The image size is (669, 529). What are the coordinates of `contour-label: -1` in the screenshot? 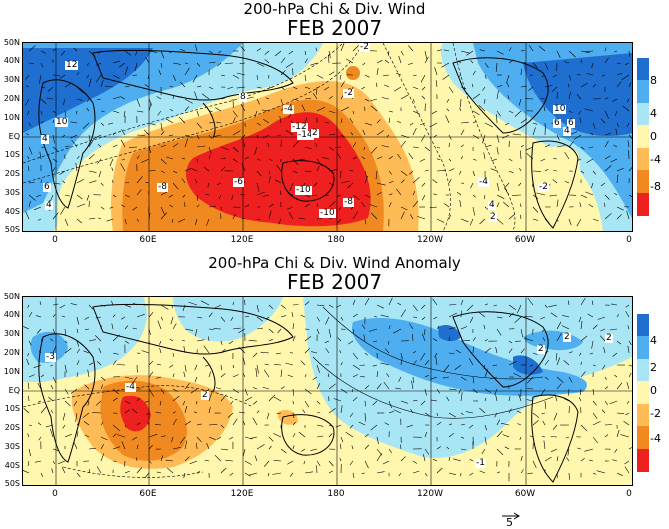 It's located at (480, 463).